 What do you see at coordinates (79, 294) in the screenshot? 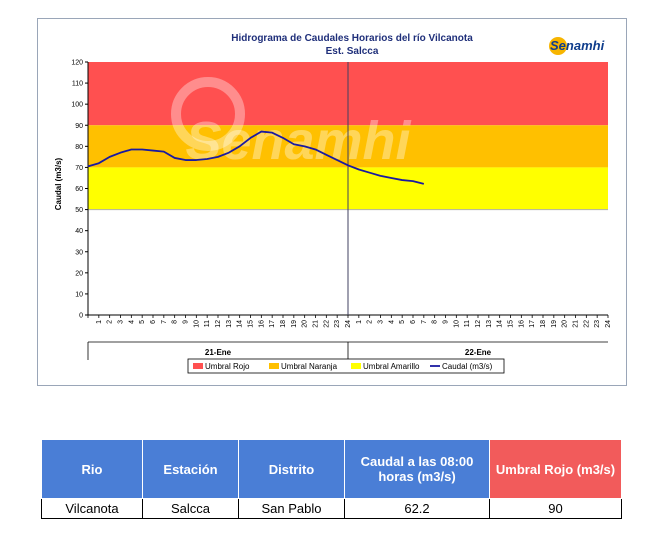
I see `y-tick-label: 10` at bounding box center [79, 294].